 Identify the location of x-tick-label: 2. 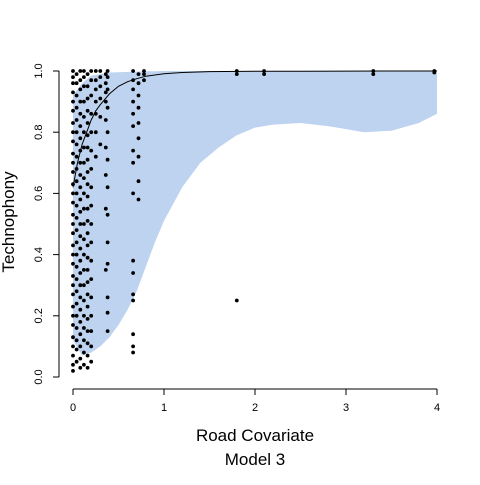
(255, 408).